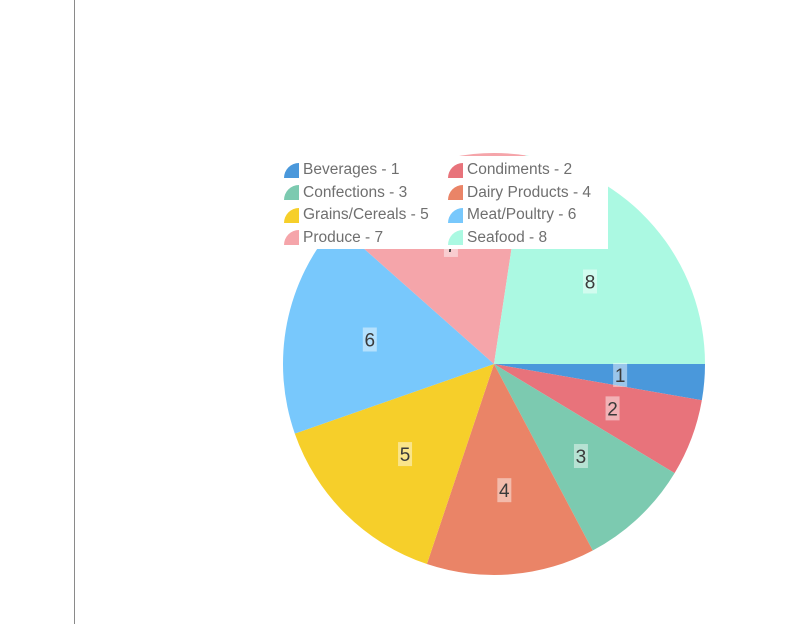  I want to click on legend-item-7: Produce - 7, so click(333, 238).